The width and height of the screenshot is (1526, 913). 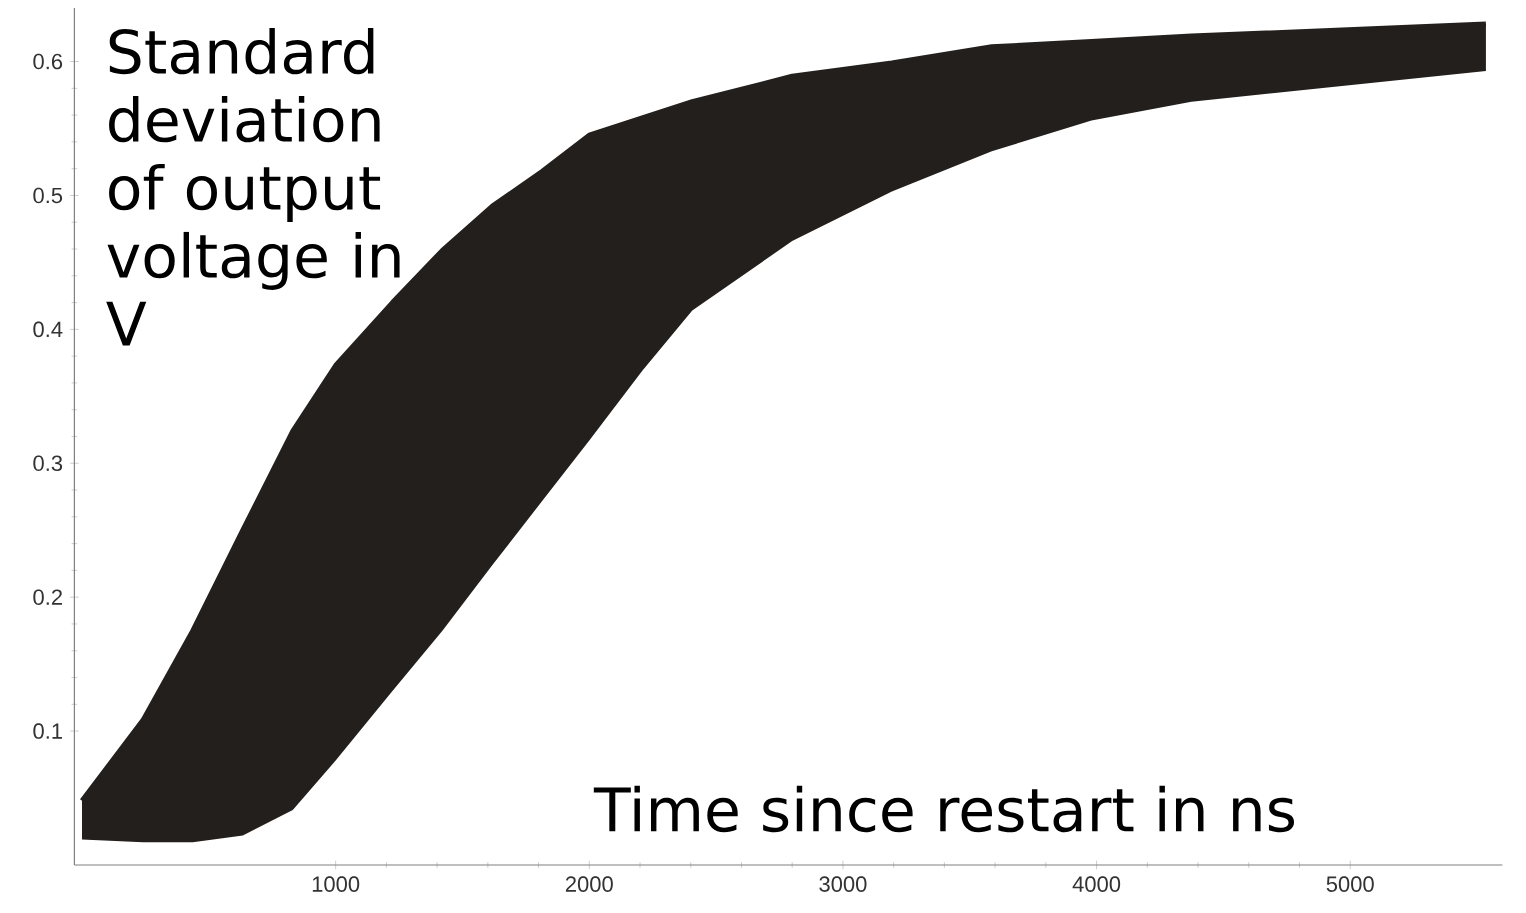 What do you see at coordinates (48, 463) in the screenshot?
I see `y-tick-label: 0.3` at bounding box center [48, 463].